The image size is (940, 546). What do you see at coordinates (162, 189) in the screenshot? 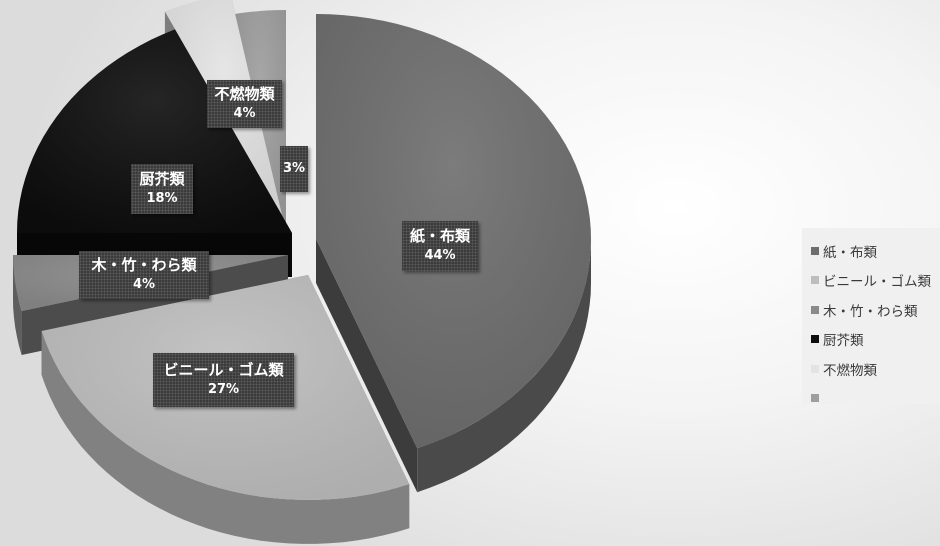
I see `data-label-kitchen-waste: 厨芥類 18%` at bounding box center [162, 189].